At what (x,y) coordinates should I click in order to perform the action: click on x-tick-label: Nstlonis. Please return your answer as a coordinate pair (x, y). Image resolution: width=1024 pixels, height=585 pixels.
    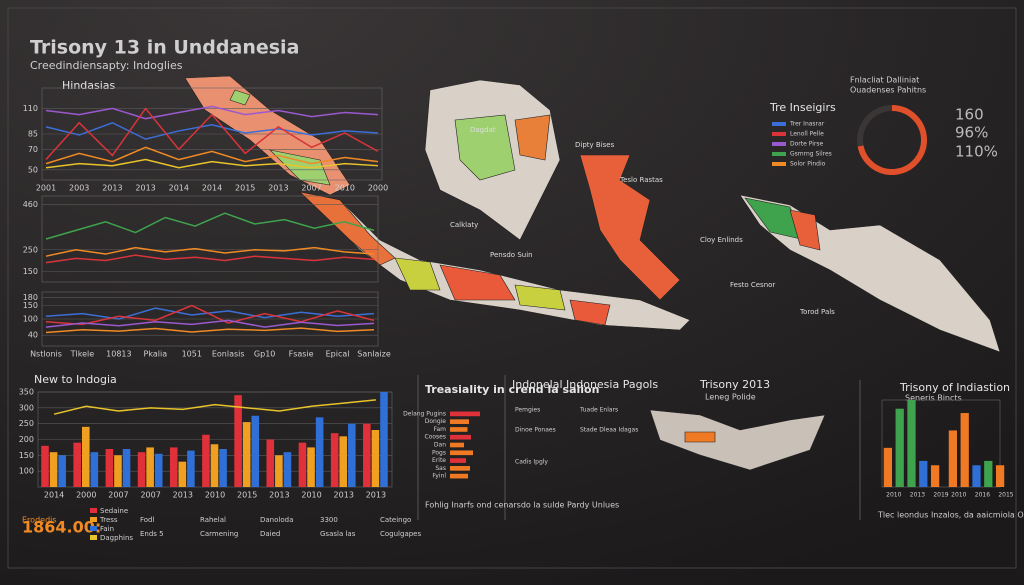
    Looking at the image, I should click on (46, 354).